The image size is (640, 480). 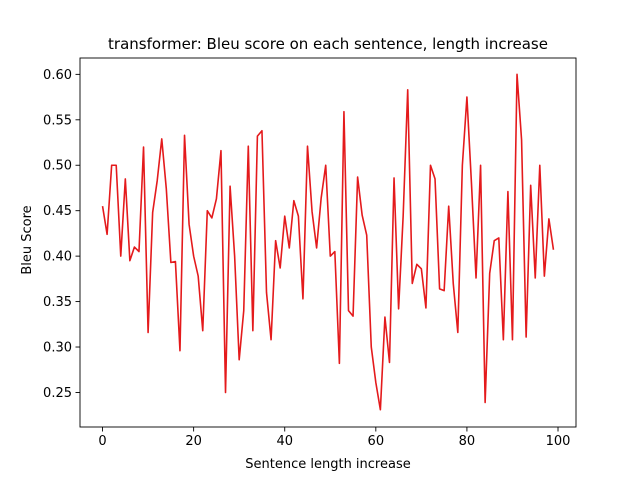 What do you see at coordinates (57, 75) in the screenshot?
I see `y-tick-label: 0.60` at bounding box center [57, 75].